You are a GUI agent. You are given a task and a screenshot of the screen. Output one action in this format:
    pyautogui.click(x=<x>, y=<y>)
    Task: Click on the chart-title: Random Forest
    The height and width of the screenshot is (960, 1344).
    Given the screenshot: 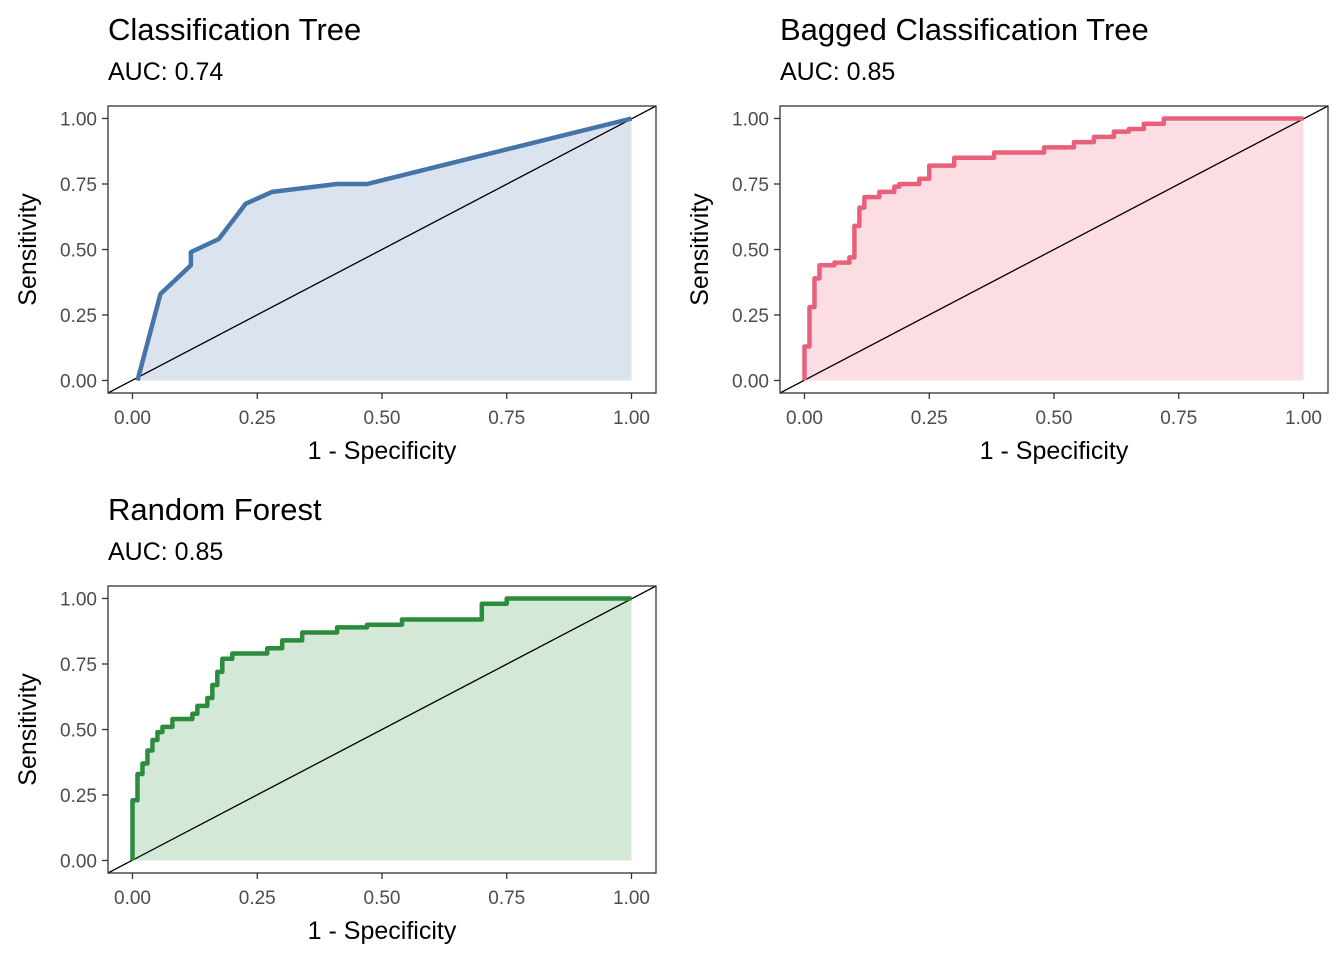 What is the action you would take?
    pyautogui.click(x=215, y=509)
    